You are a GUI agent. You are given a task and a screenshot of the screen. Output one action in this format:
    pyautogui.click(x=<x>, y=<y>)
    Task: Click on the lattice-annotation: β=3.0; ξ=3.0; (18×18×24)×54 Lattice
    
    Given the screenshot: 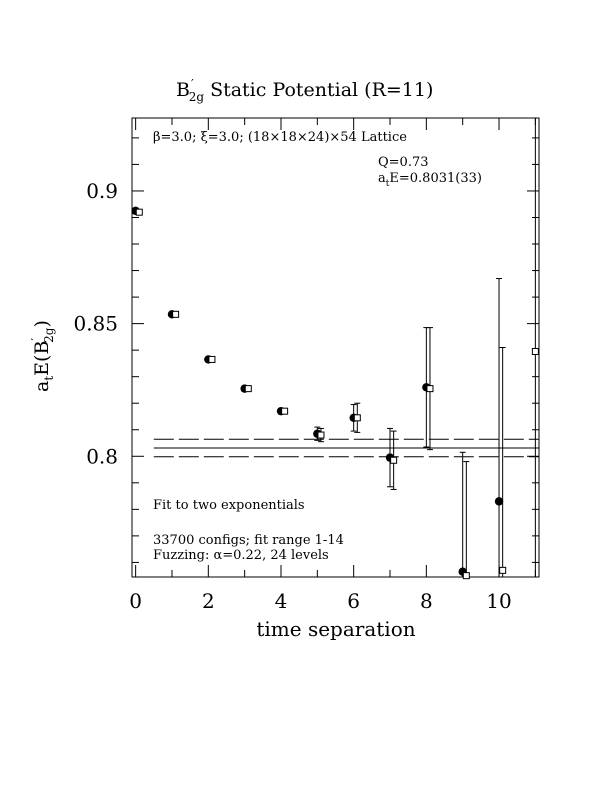 What is the action you would take?
    pyautogui.click(x=280, y=137)
    